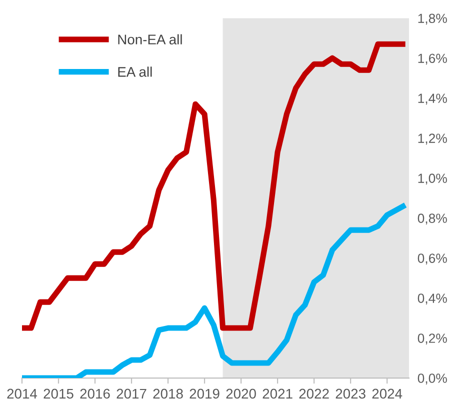 This screenshot has height=403, width=458. I want to click on x-tick-label: 2021, so click(277, 393).